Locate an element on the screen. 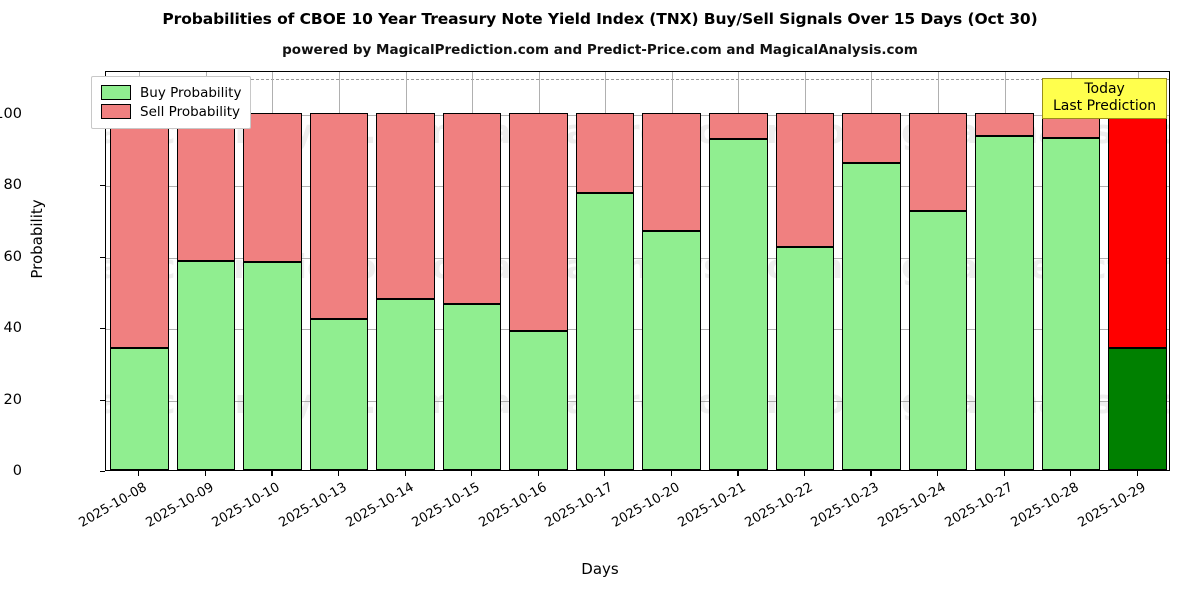  y-tick-label: 0 is located at coordinates (17, 471).